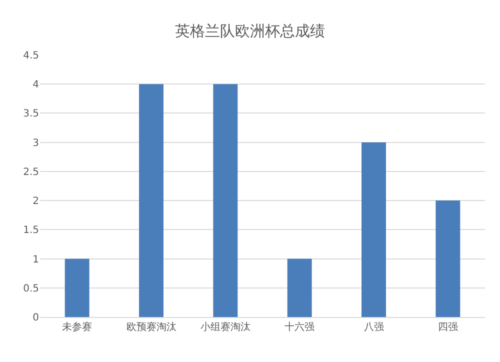 Image resolution: width=500 pixels, height=362 pixels. What do you see at coordinates (31, 56) in the screenshot?
I see `y-tick-label: 4.5` at bounding box center [31, 56].